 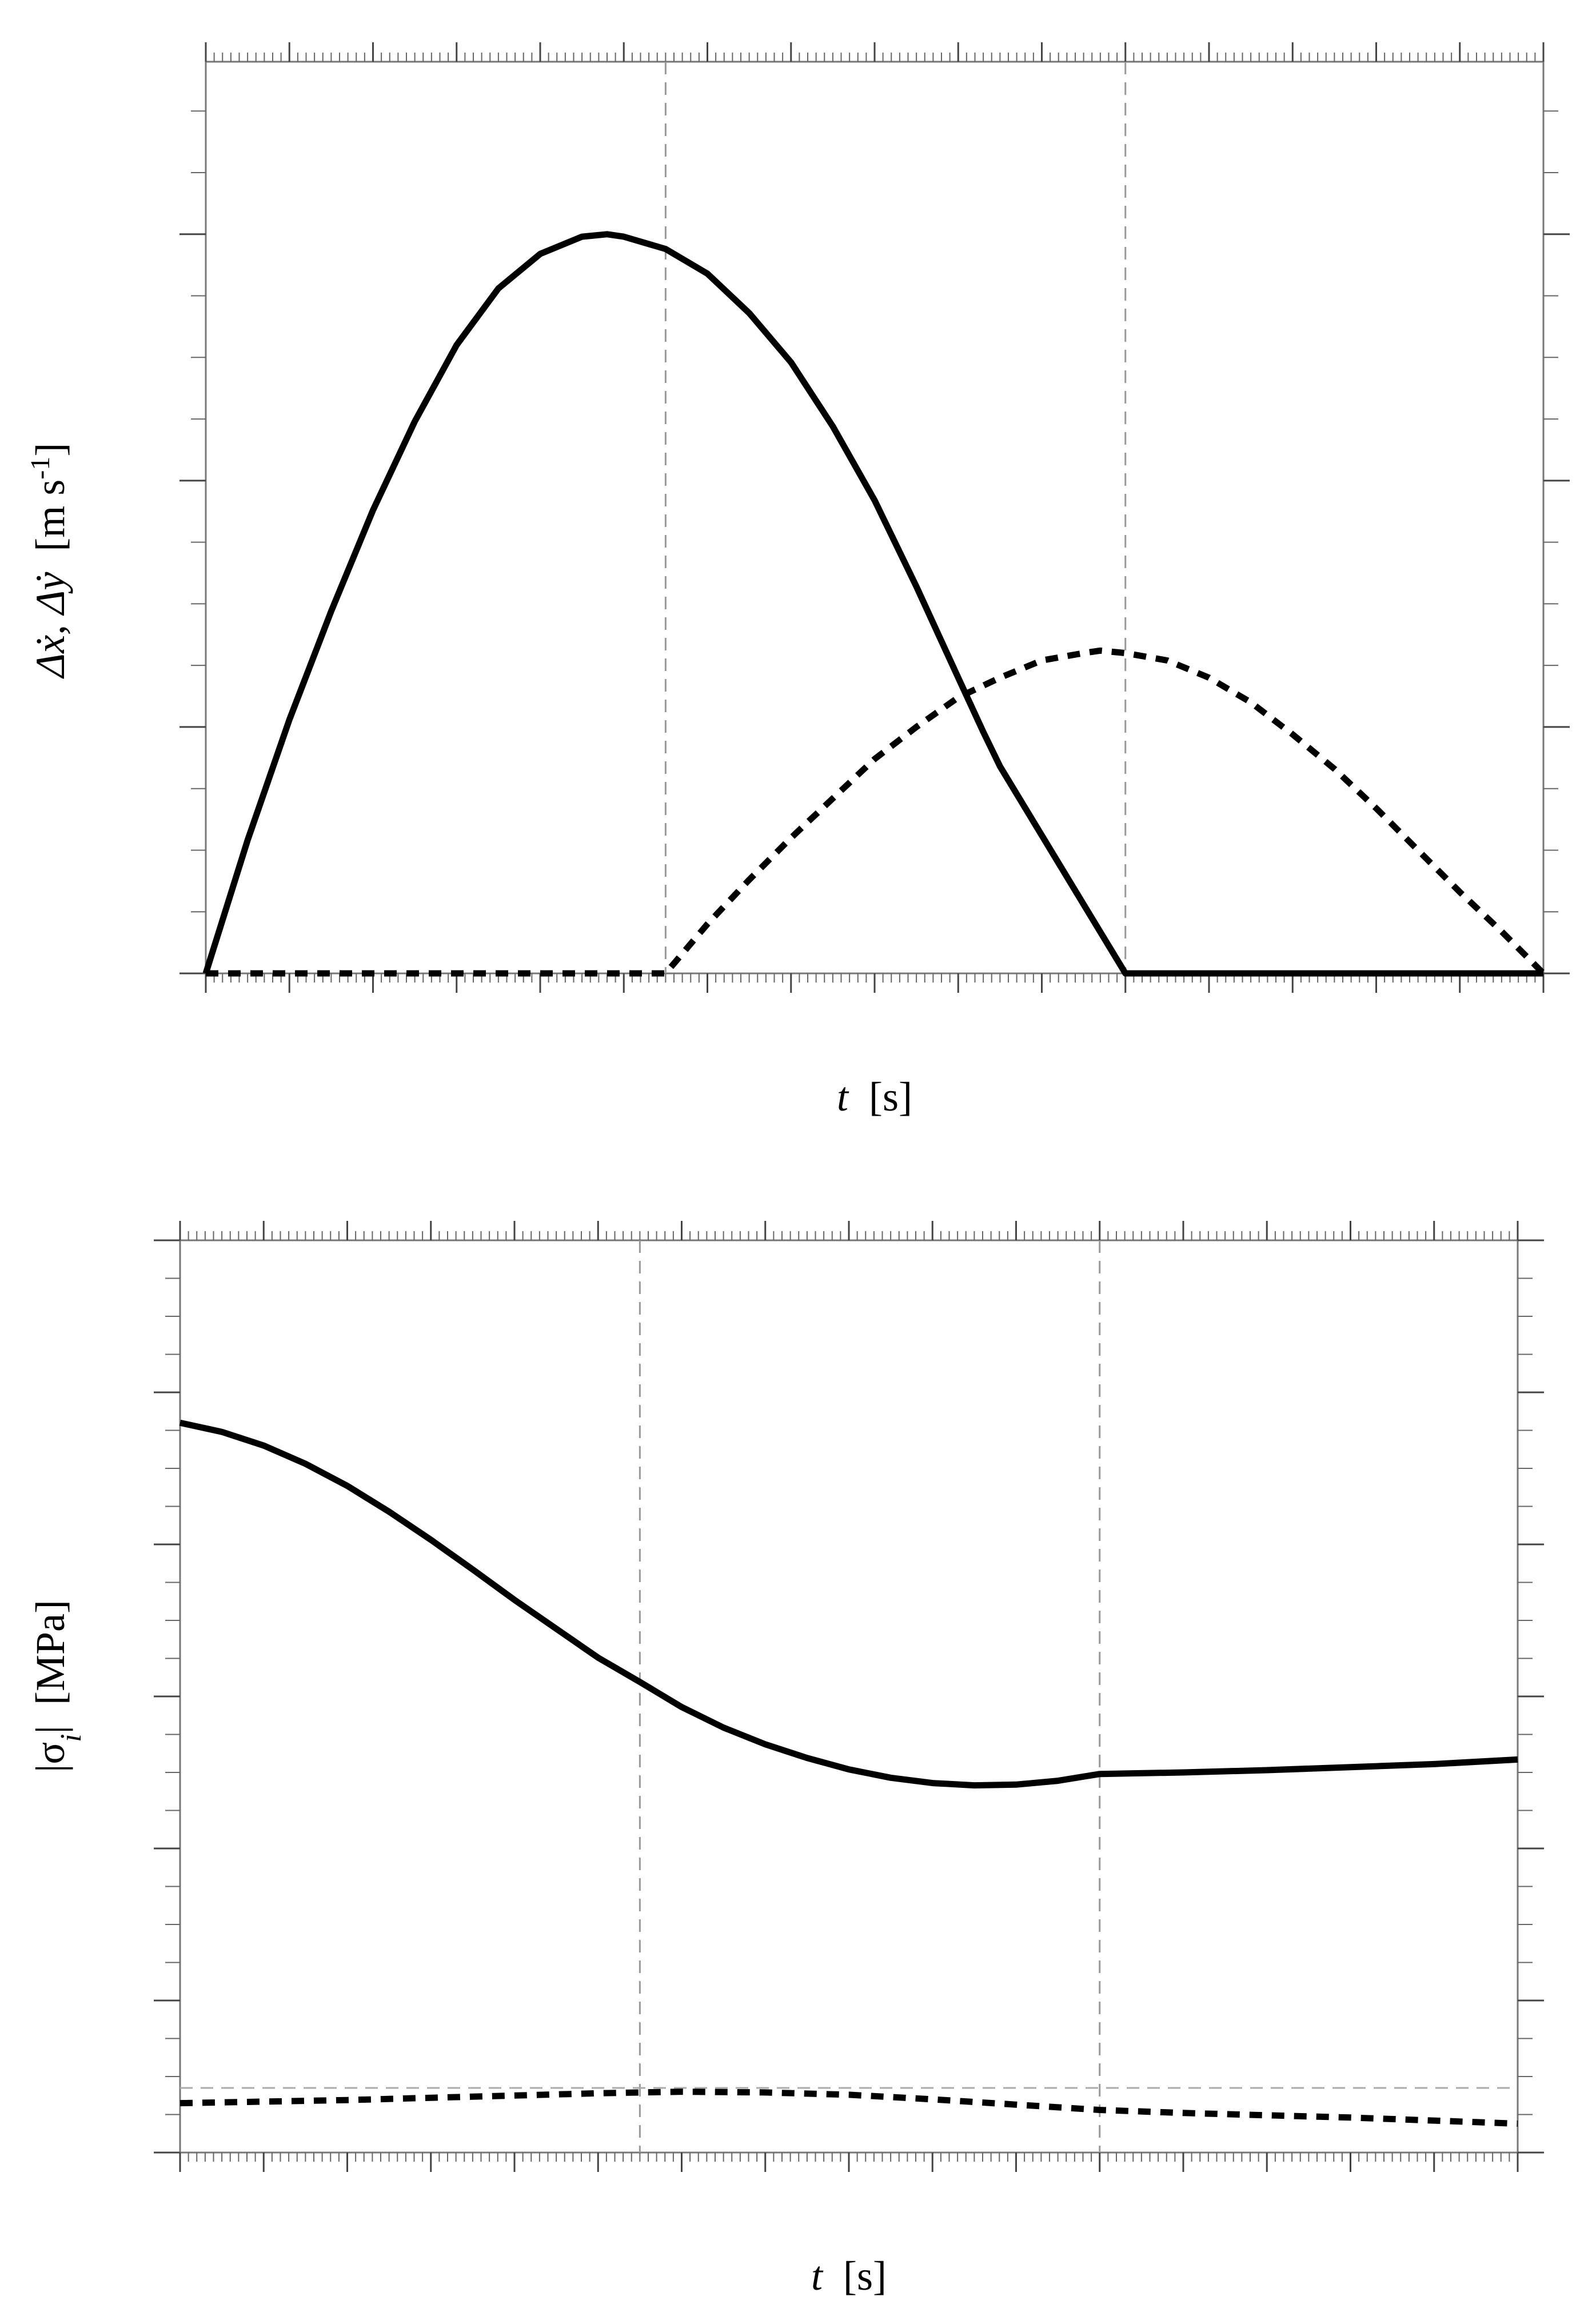 I want to click on y-axis-unit: [MPa], so click(x=50, y=1652).